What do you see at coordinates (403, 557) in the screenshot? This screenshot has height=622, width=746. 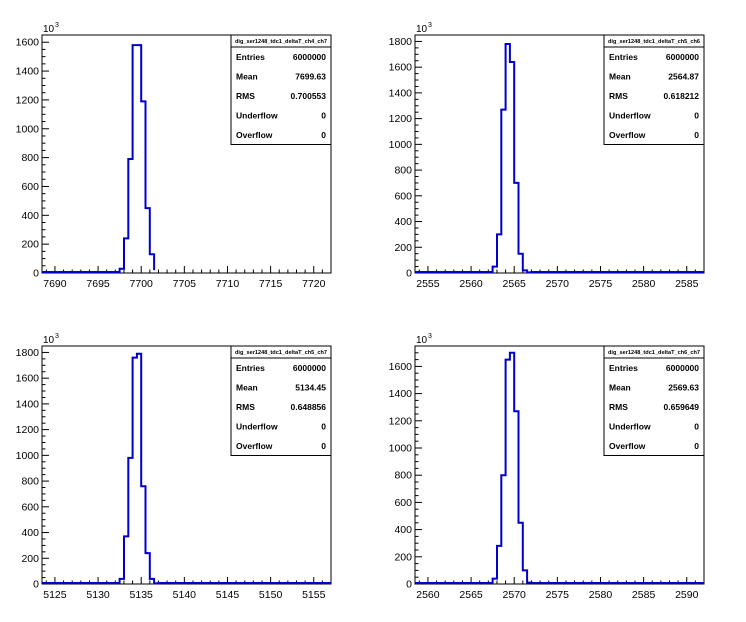 I see `panel-4-ytick-label: 200` at bounding box center [403, 557].